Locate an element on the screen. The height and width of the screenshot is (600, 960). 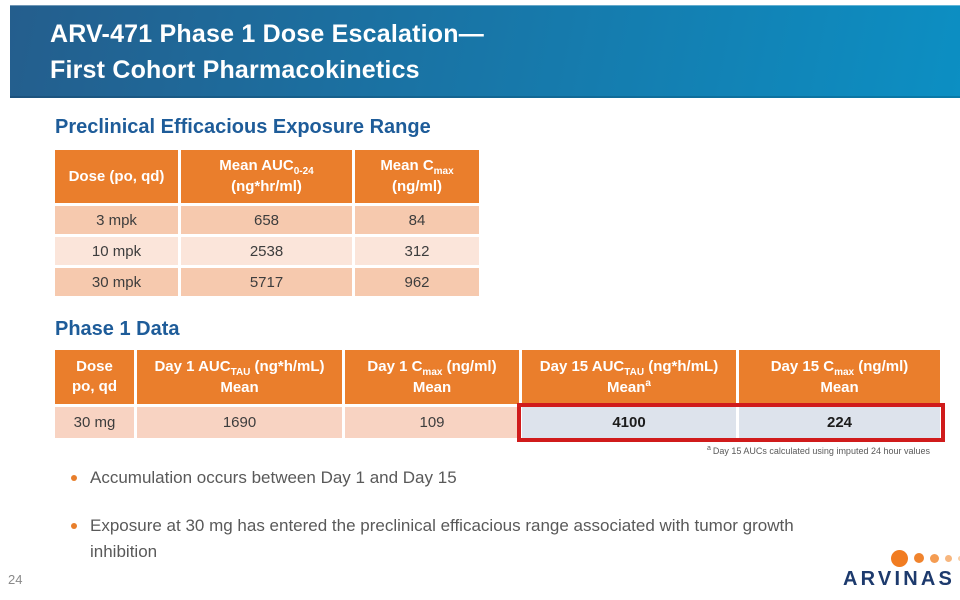
table-cell: 5717 is located at coordinates (266, 282).